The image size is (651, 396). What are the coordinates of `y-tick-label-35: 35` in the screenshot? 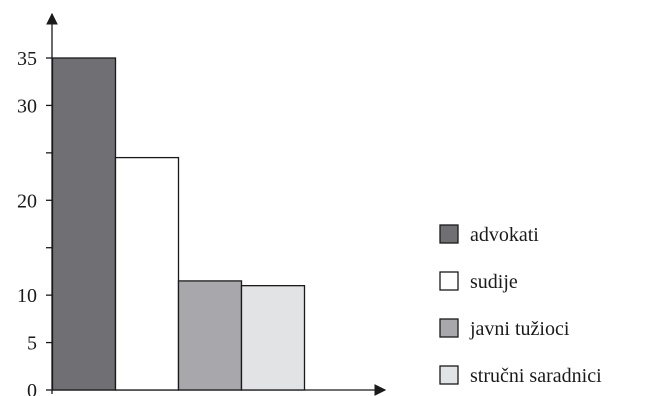 It's located at (27, 59).